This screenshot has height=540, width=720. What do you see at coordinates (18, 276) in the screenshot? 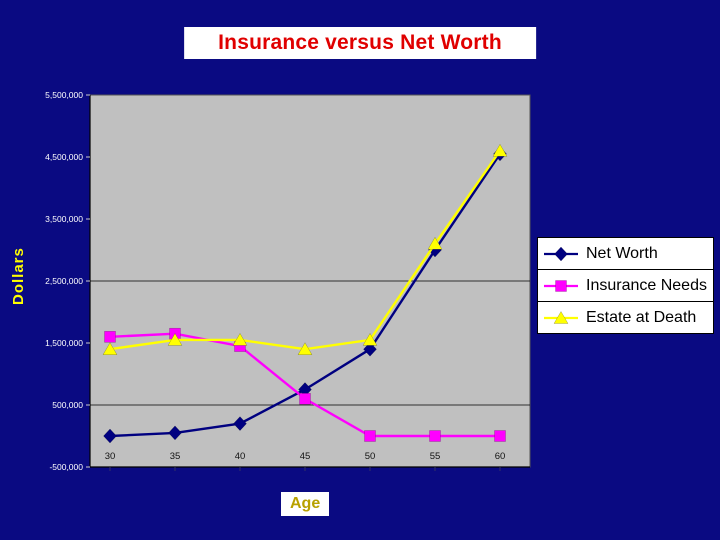
I see `y-axis-title: Dollars` at bounding box center [18, 276].